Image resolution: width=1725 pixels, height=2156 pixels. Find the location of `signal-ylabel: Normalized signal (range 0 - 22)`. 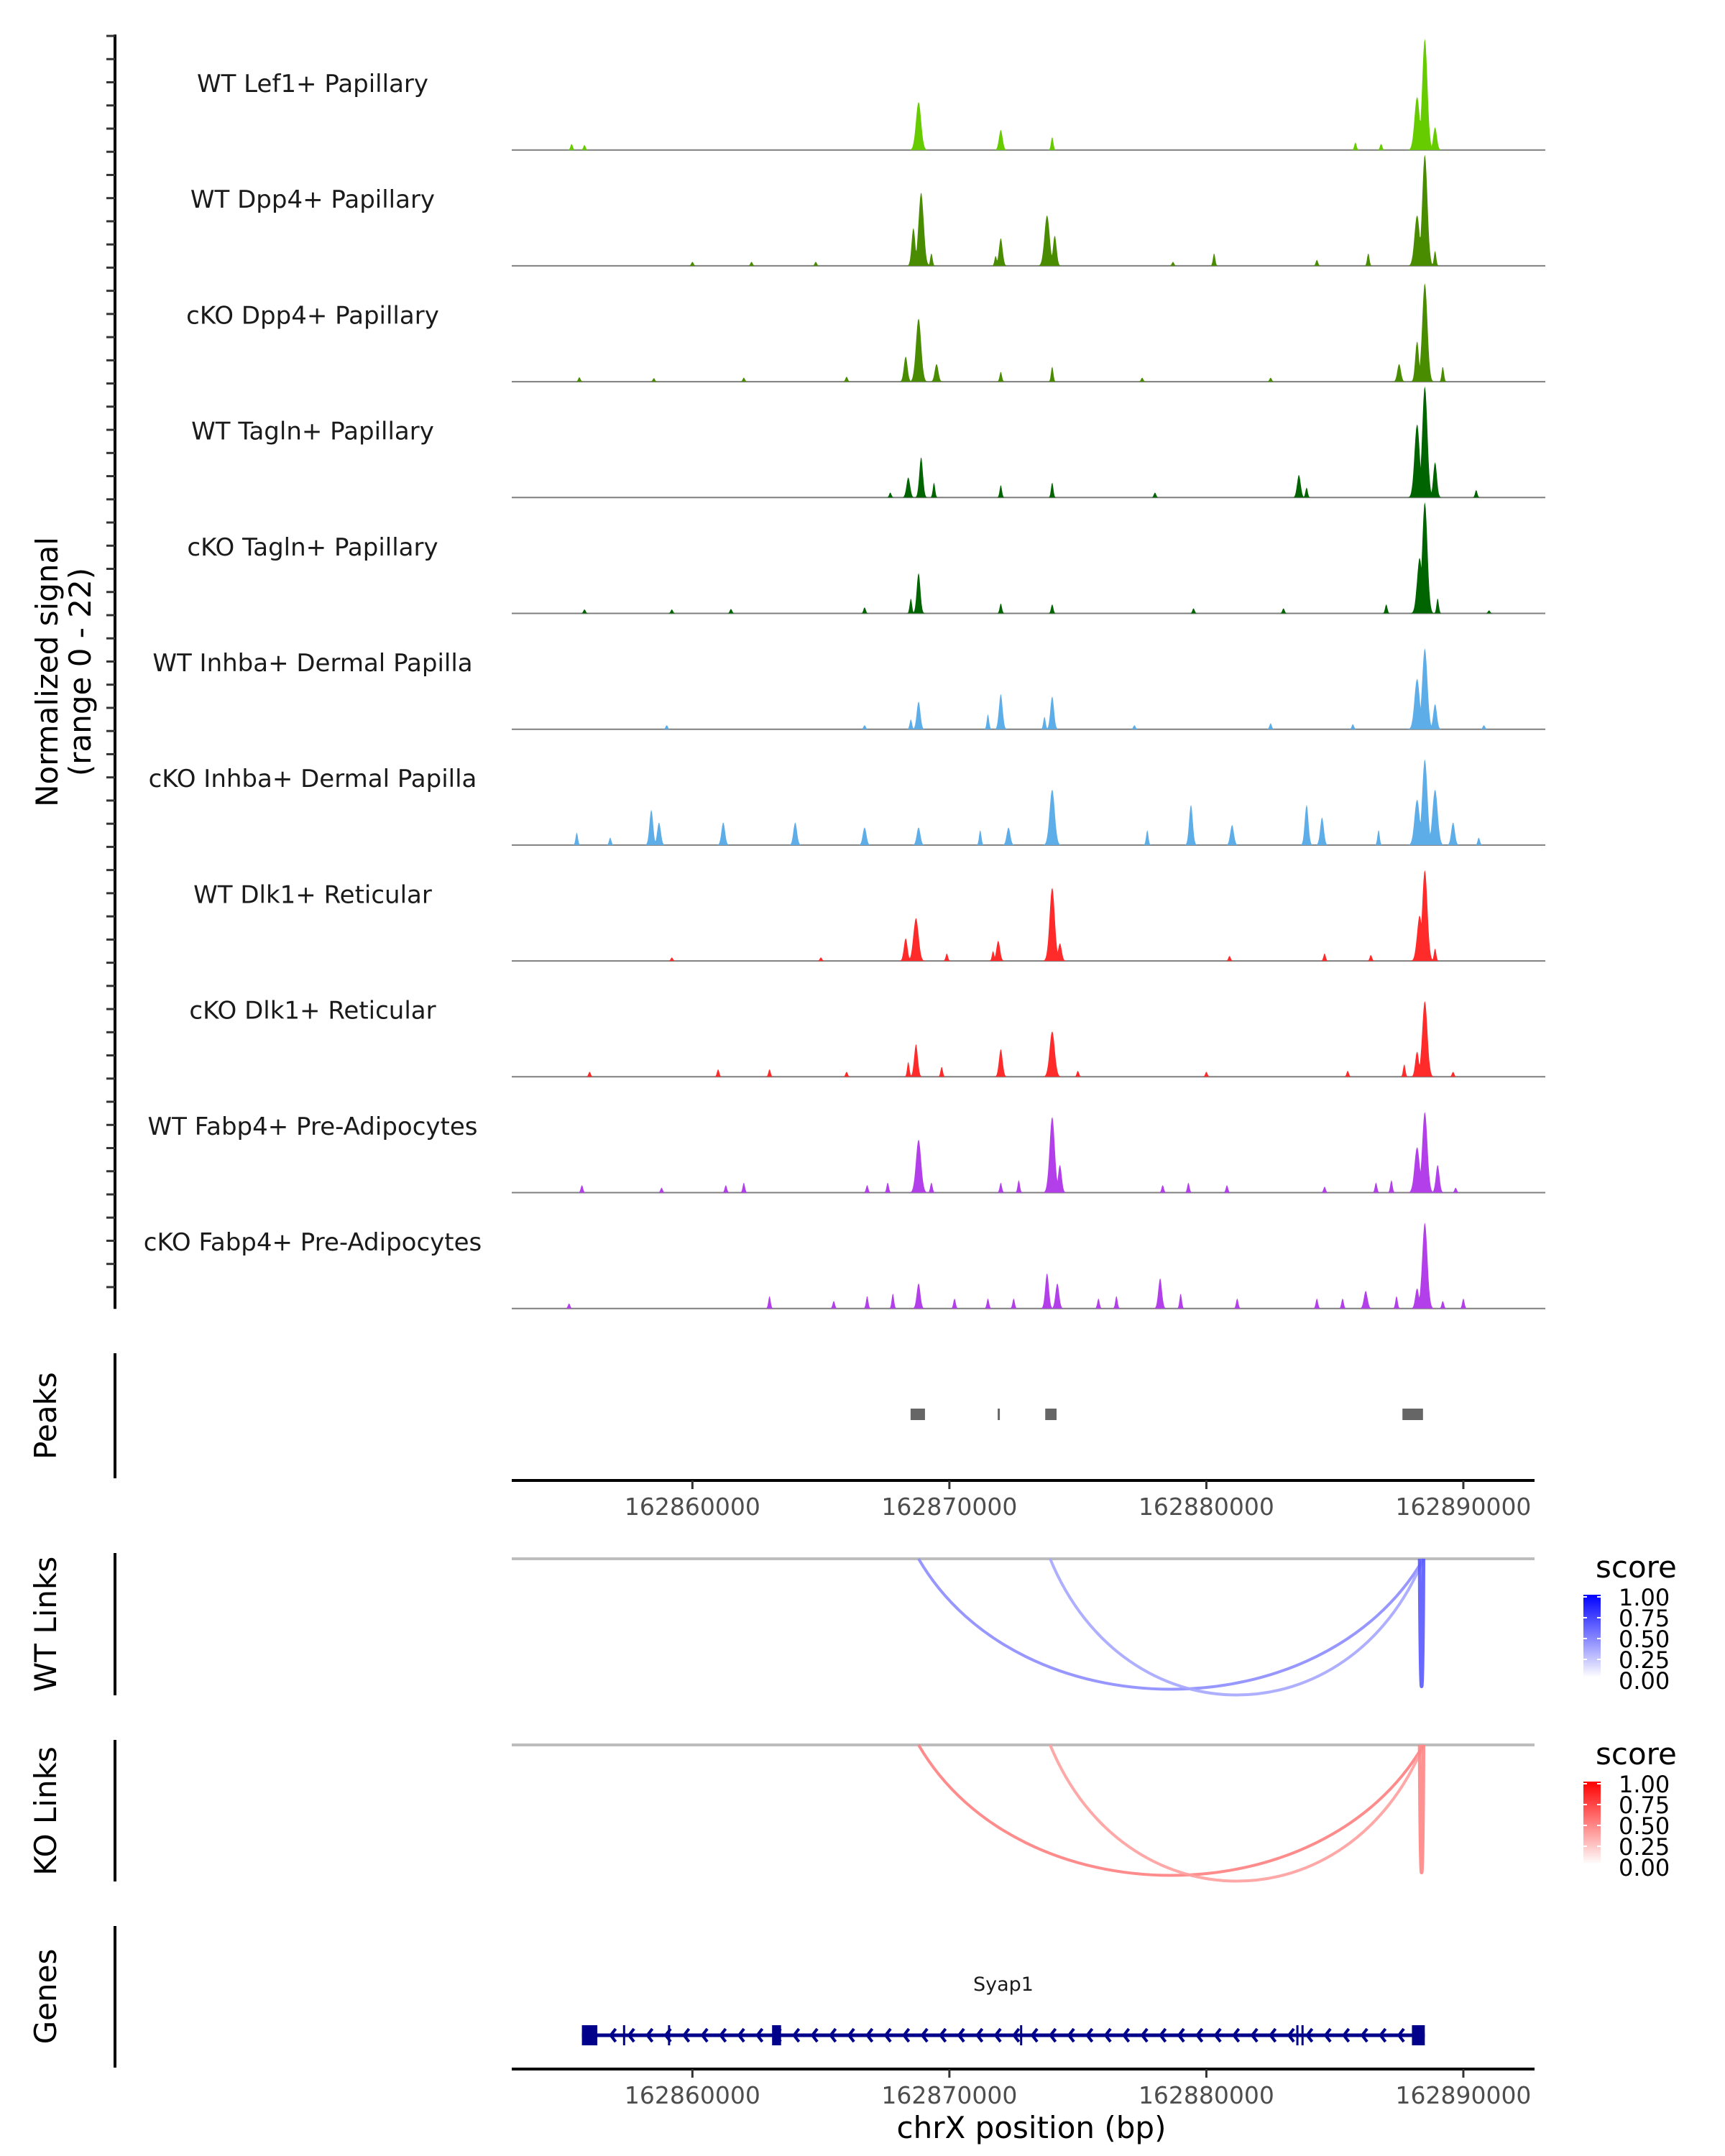

signal-ylabel: Normalized signal (range 0 - 22) is located at coordinates (63, 672).